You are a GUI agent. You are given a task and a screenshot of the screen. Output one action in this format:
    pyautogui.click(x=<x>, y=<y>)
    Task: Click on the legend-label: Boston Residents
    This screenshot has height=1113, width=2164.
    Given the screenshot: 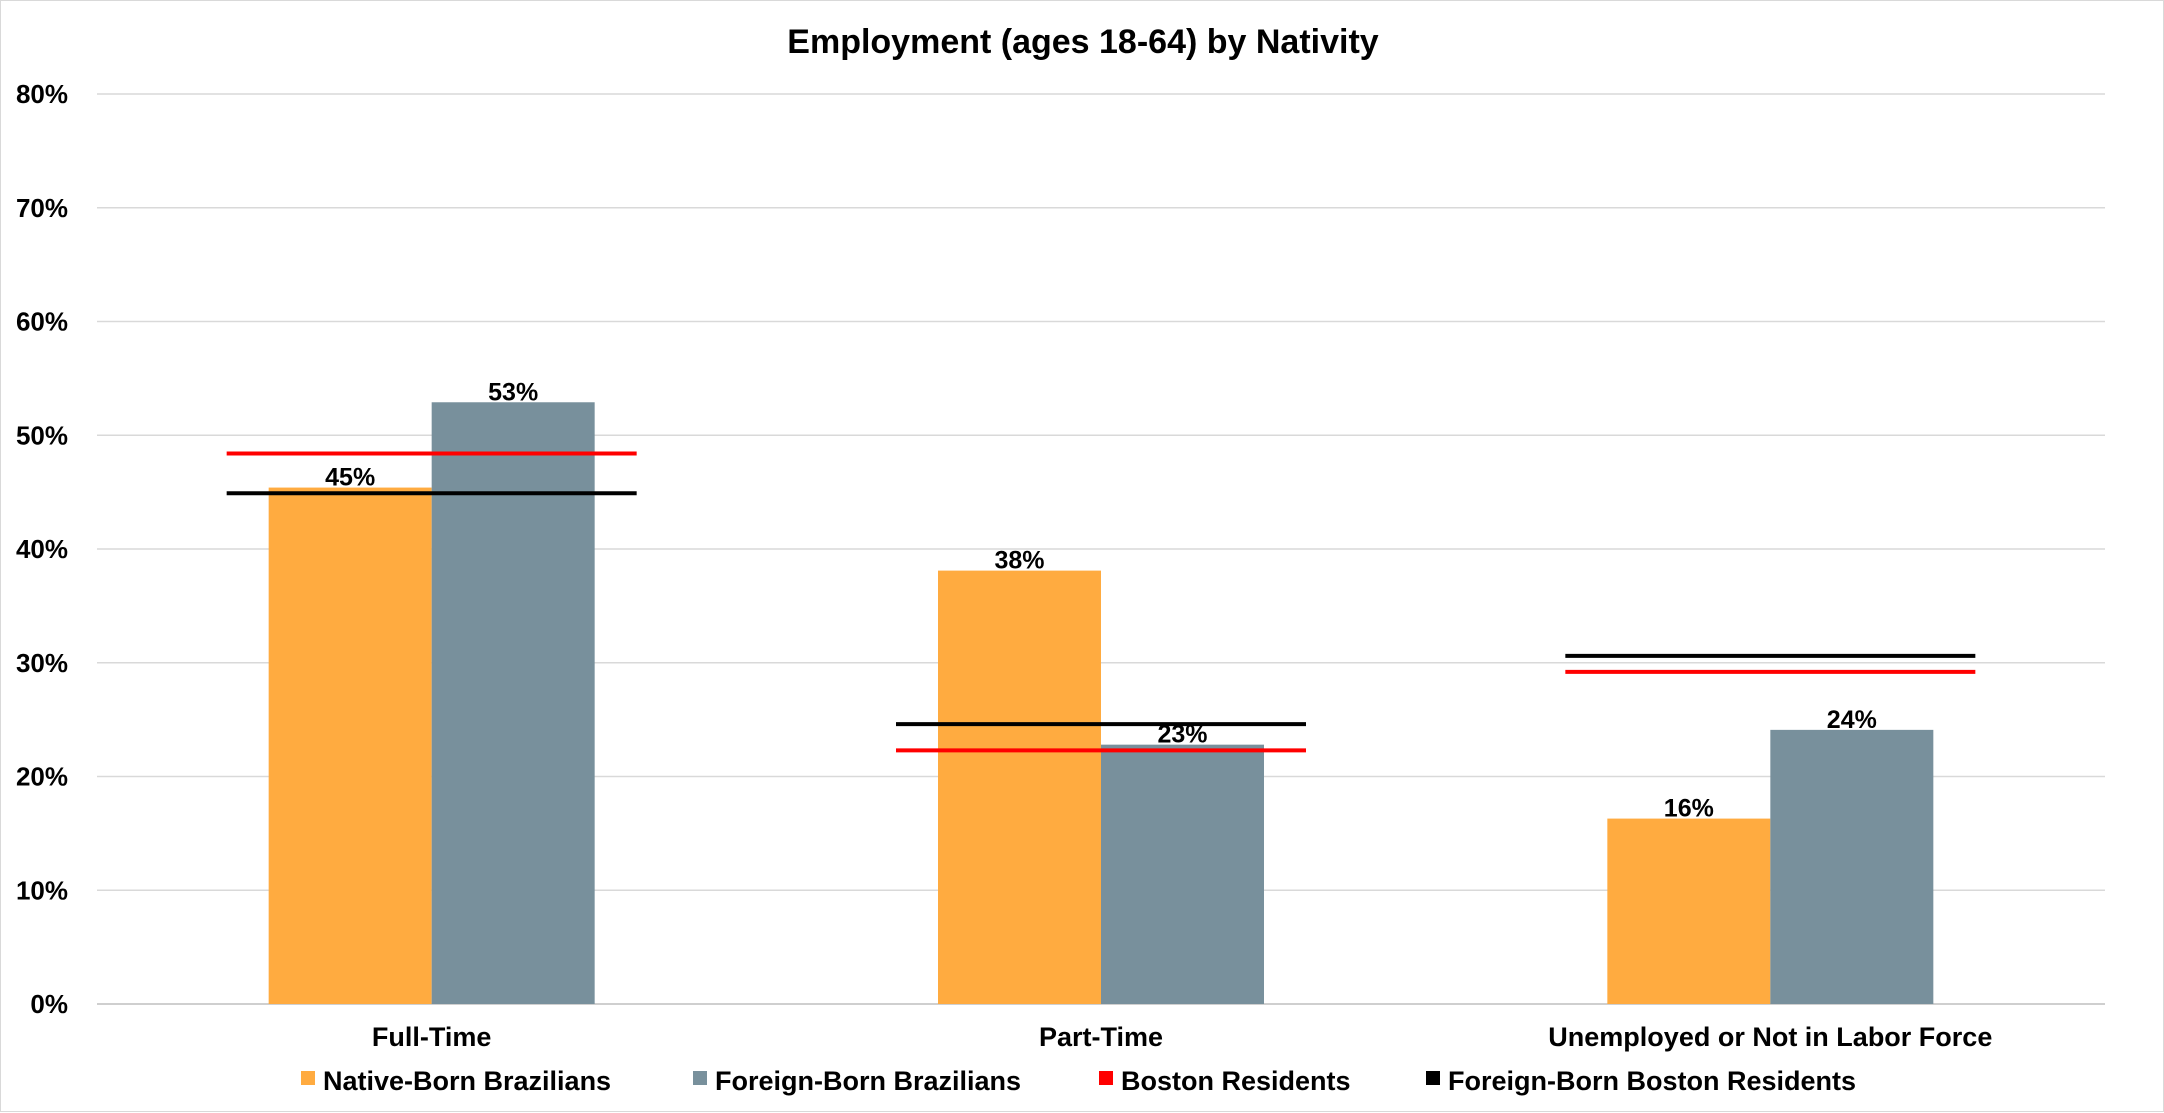 What is the action you would take?
    pyautogui.click(x=1236, y=1081)
    